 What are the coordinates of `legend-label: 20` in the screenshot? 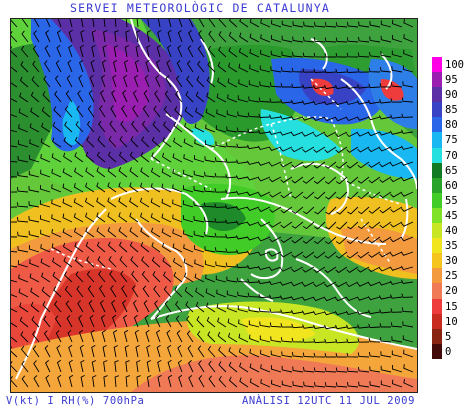 It's located at (451, 291).